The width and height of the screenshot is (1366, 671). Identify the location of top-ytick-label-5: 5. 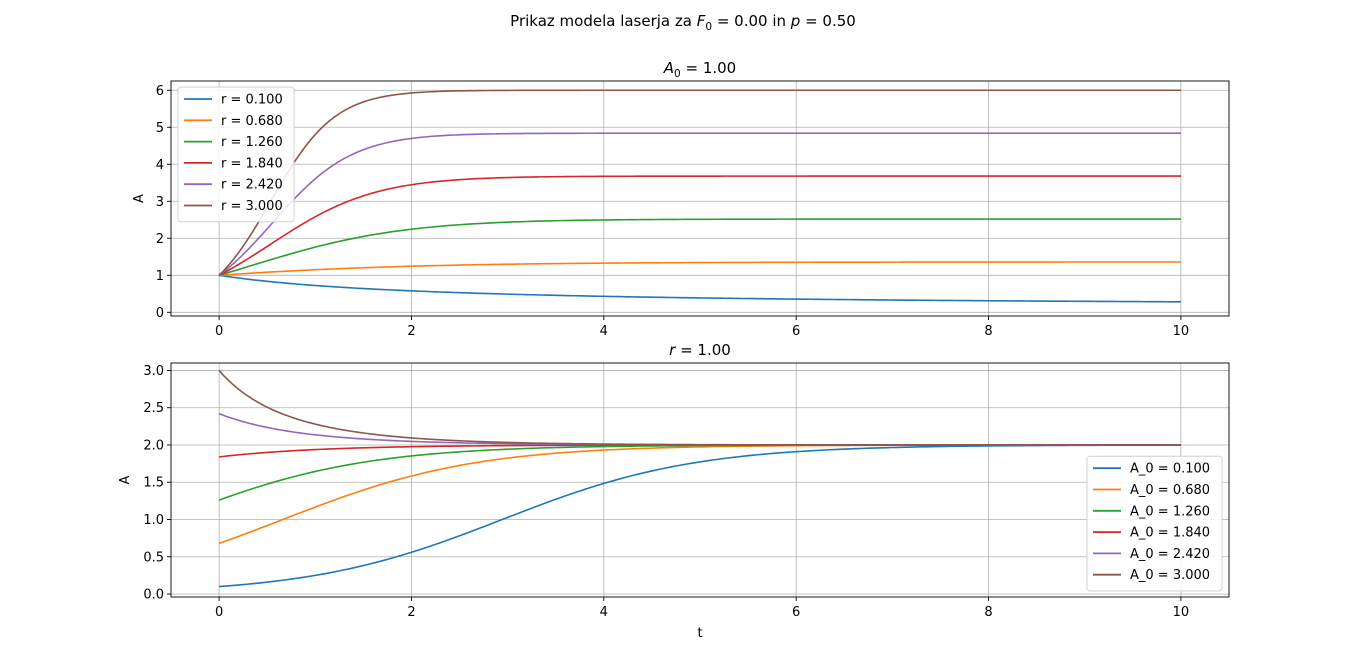
(160, 128).